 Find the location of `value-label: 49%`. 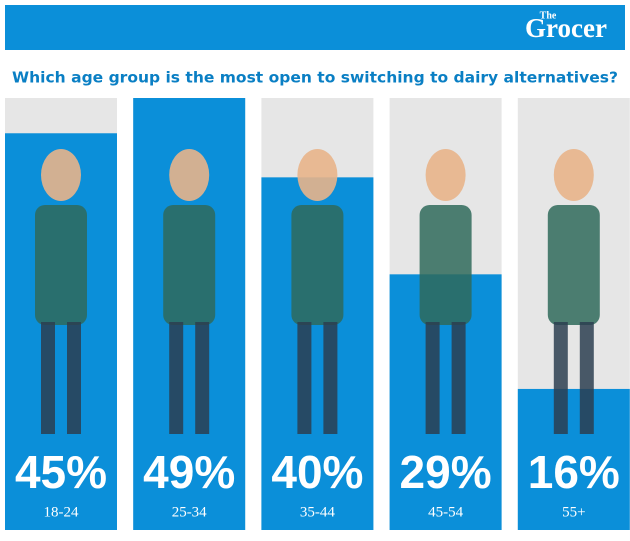

value-label: 49% is located at coordinates (189, 472).